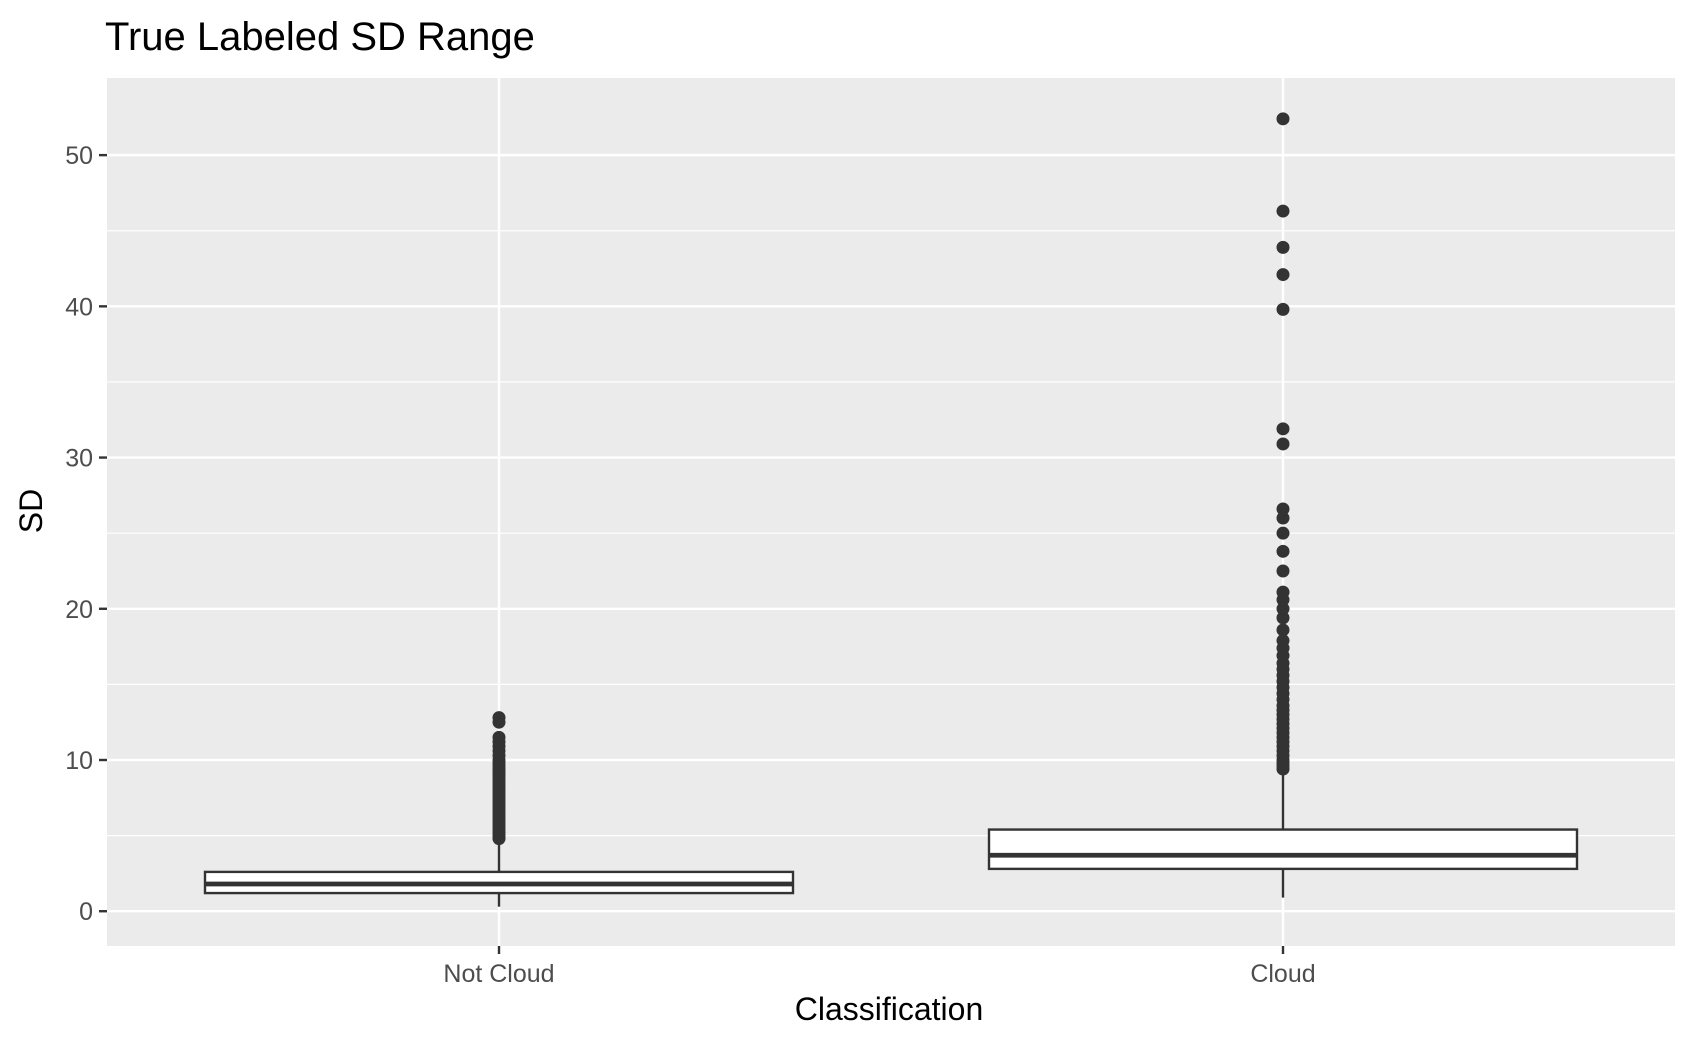  Describe the element at coordinates (499, 809) in the screenshot. I see `box-group` at that location.